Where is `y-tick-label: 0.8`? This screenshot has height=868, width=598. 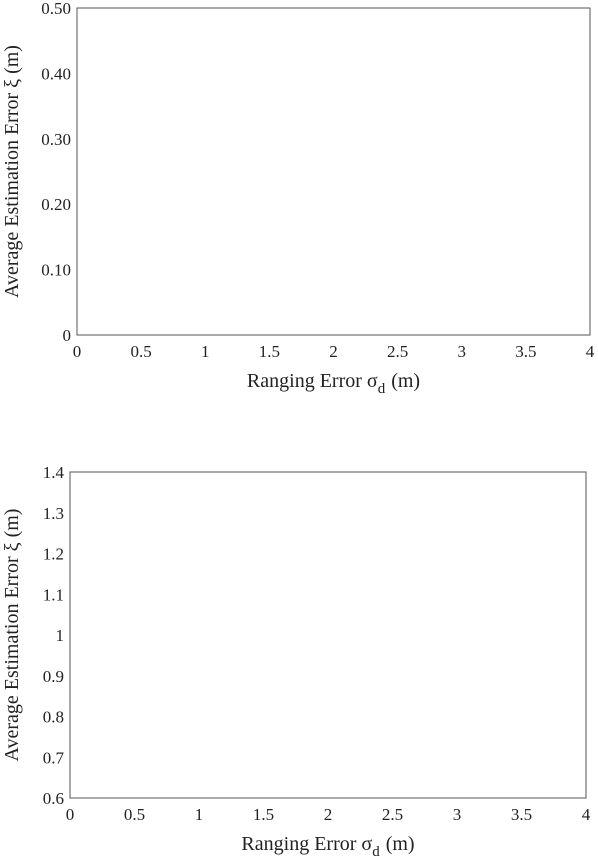 y-tick-label: 0.8 is located at coordinates (53, 717).